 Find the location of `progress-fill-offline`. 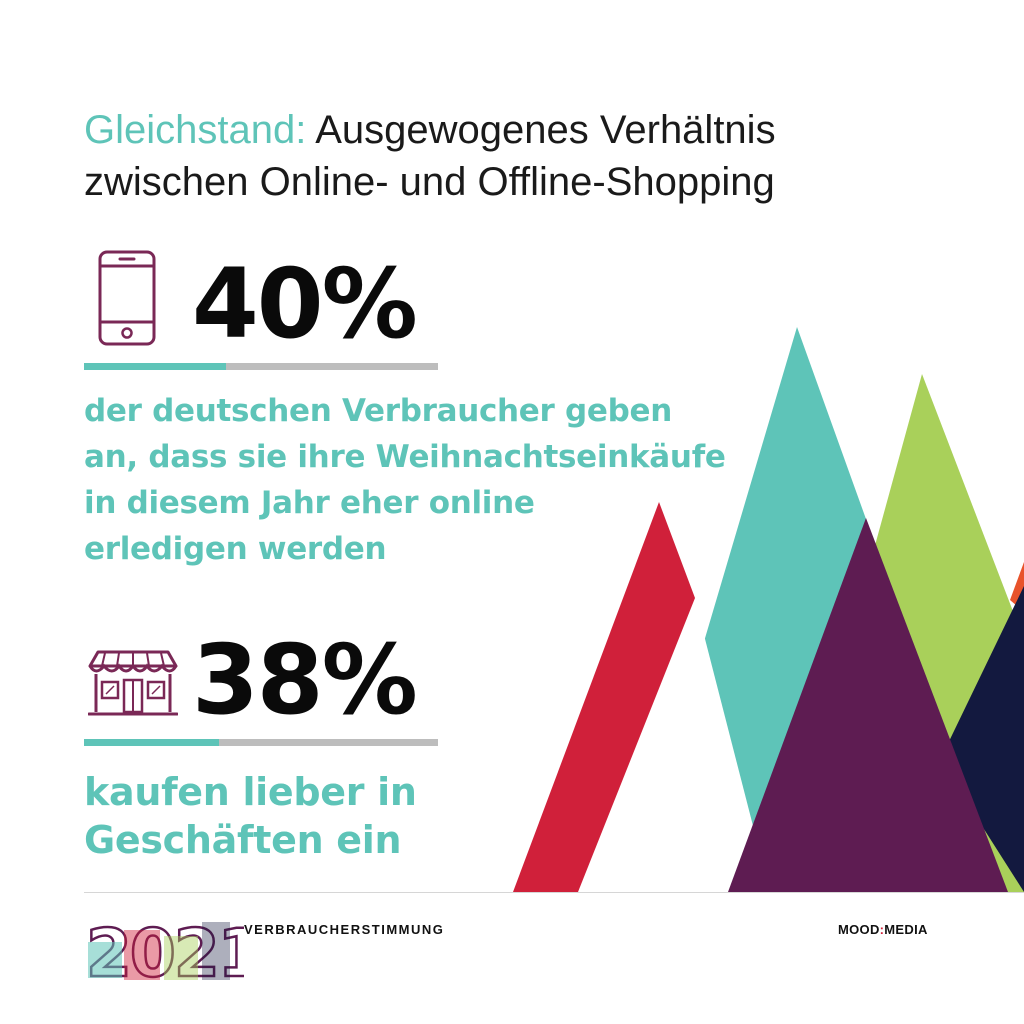

progress-fill-offline is located at coordinates (151, 742).